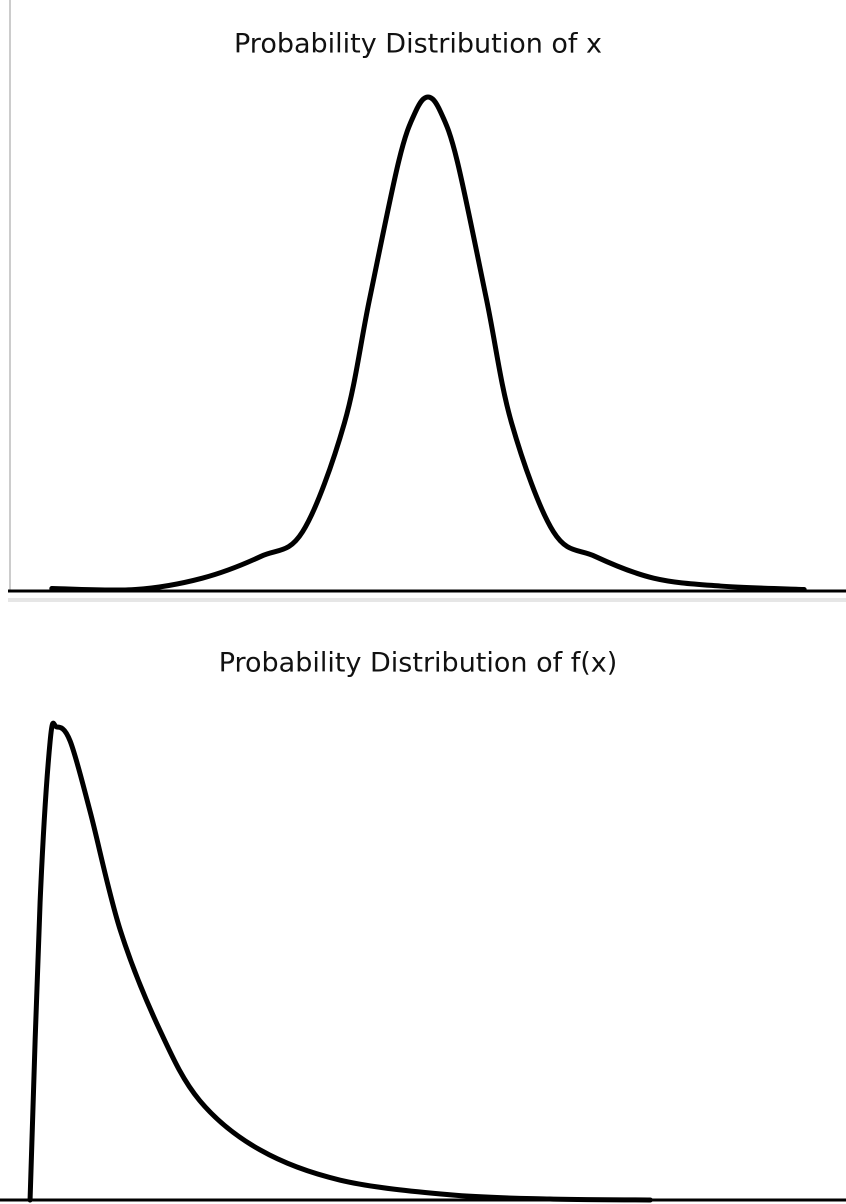 The height and width of the screenshot is (1204, 846). What do you see at coordinates (418, 44) in the screenshot?
I see `chart-title: Probability Distribution of x` at bounding box center [418, 44].